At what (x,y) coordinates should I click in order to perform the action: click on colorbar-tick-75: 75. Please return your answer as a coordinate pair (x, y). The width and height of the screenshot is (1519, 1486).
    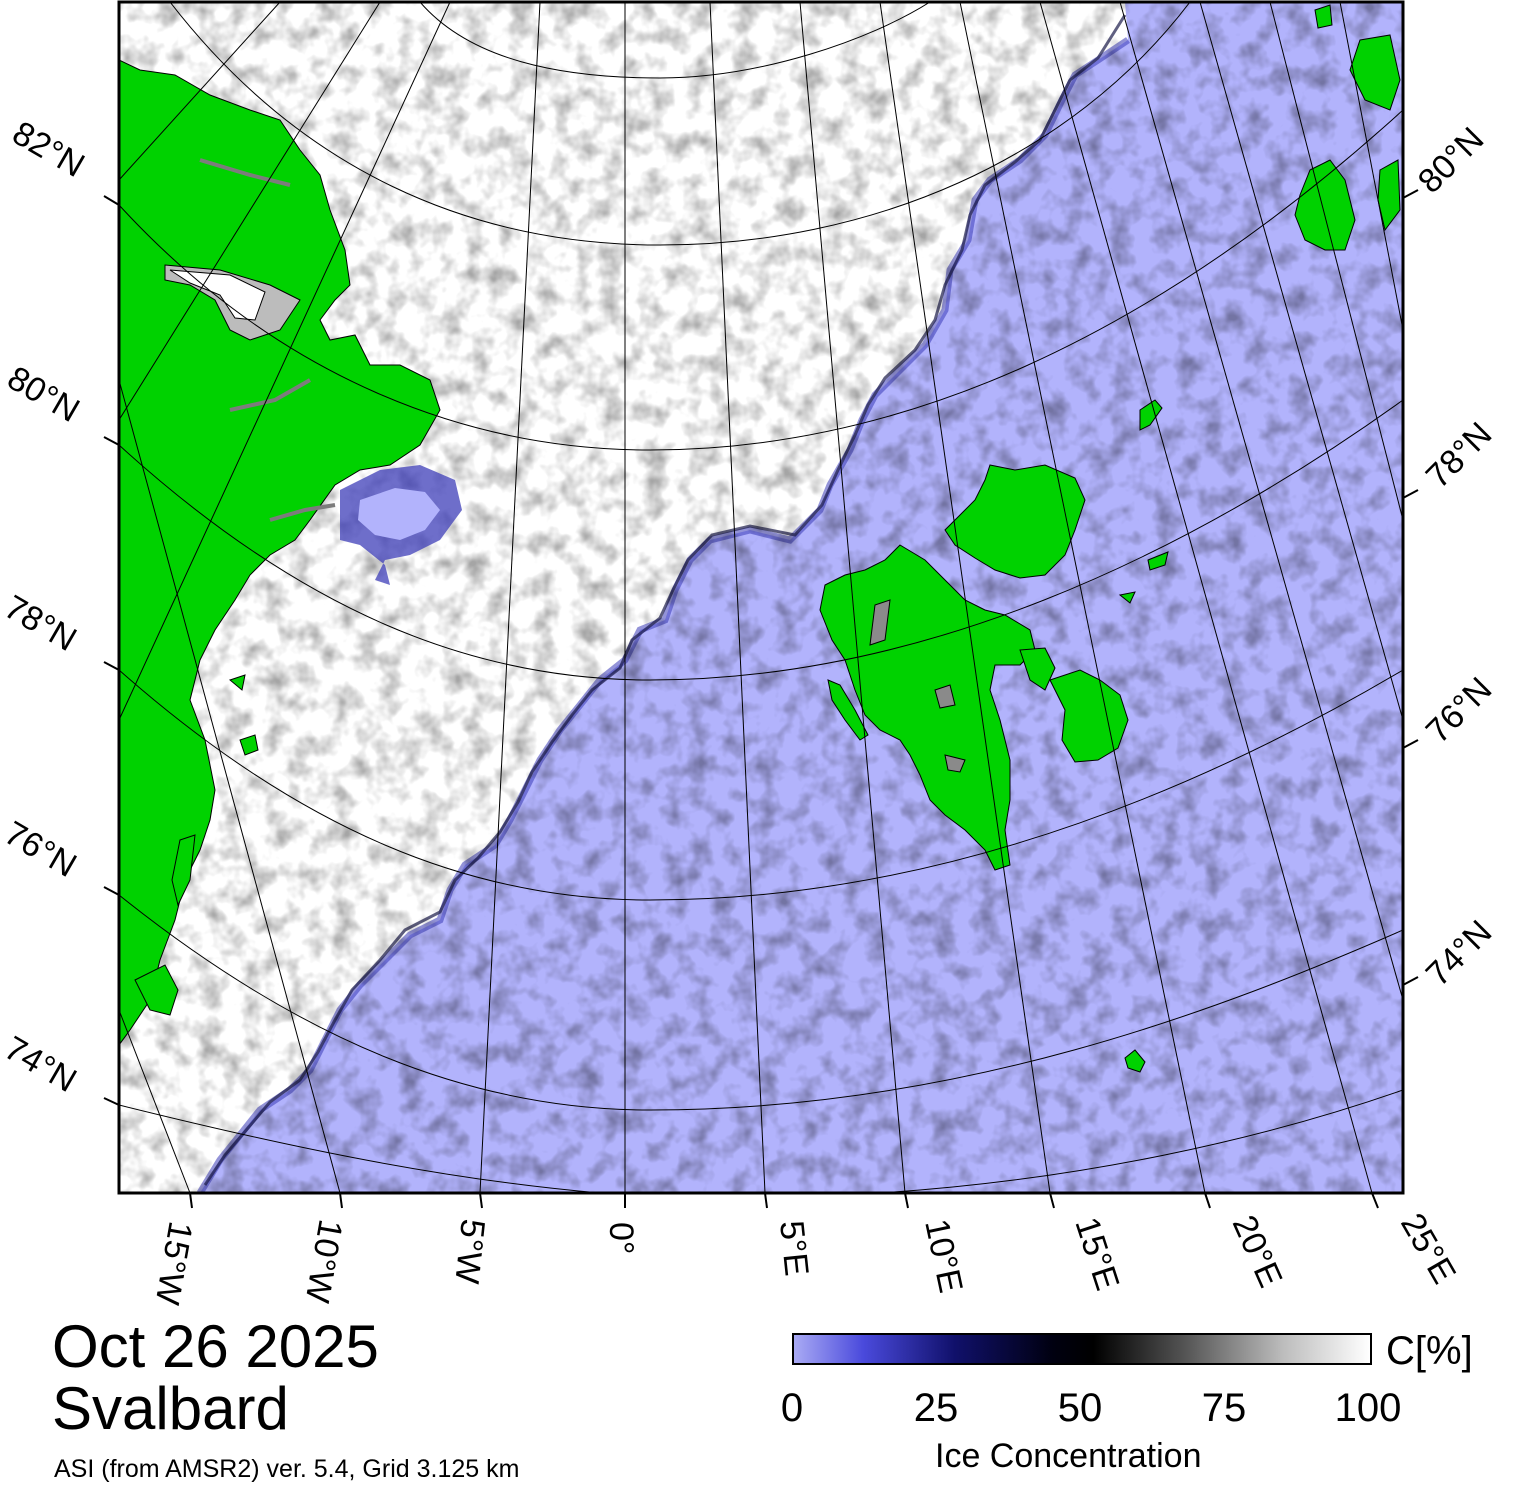
    Looking at the image, I should click on (1224, 1408).